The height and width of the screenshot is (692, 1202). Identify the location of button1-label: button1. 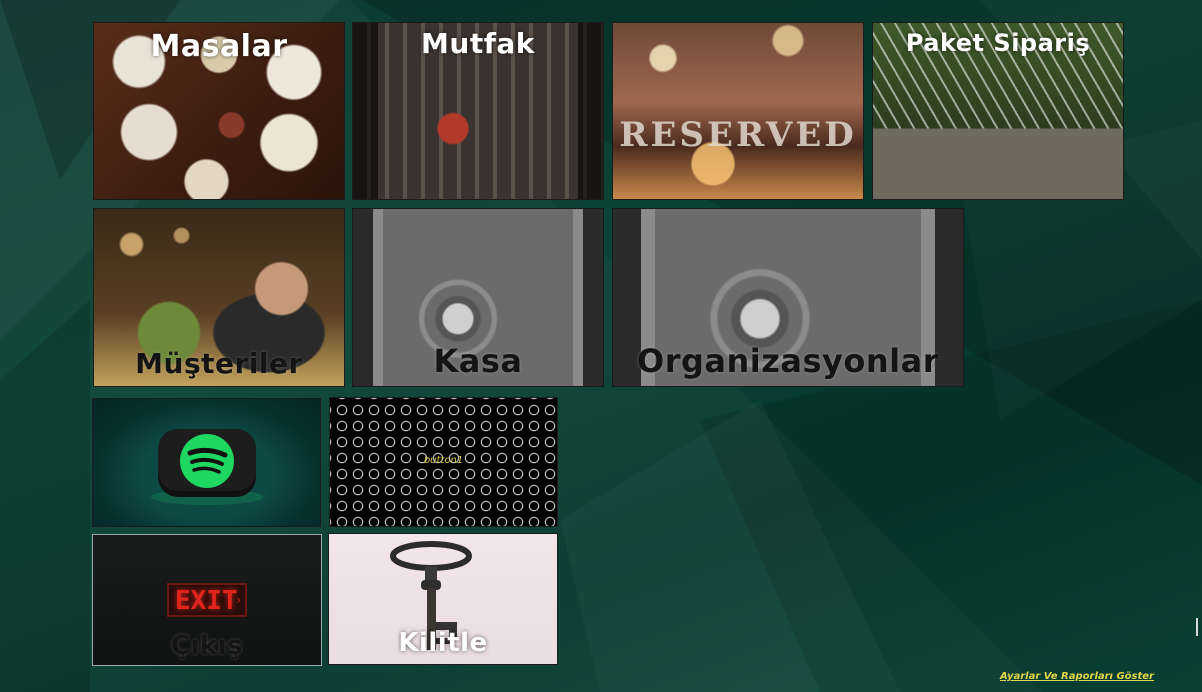
(443, 460).